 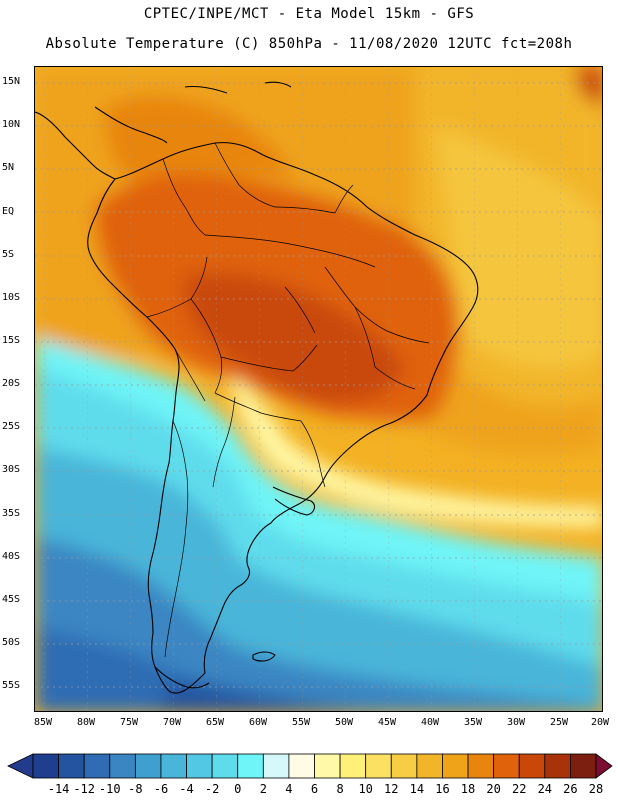 What do you see at coordinates (604, 766) in the screenshot?
I see `colorbar-over-arrow` at bounding box center [604, 766].